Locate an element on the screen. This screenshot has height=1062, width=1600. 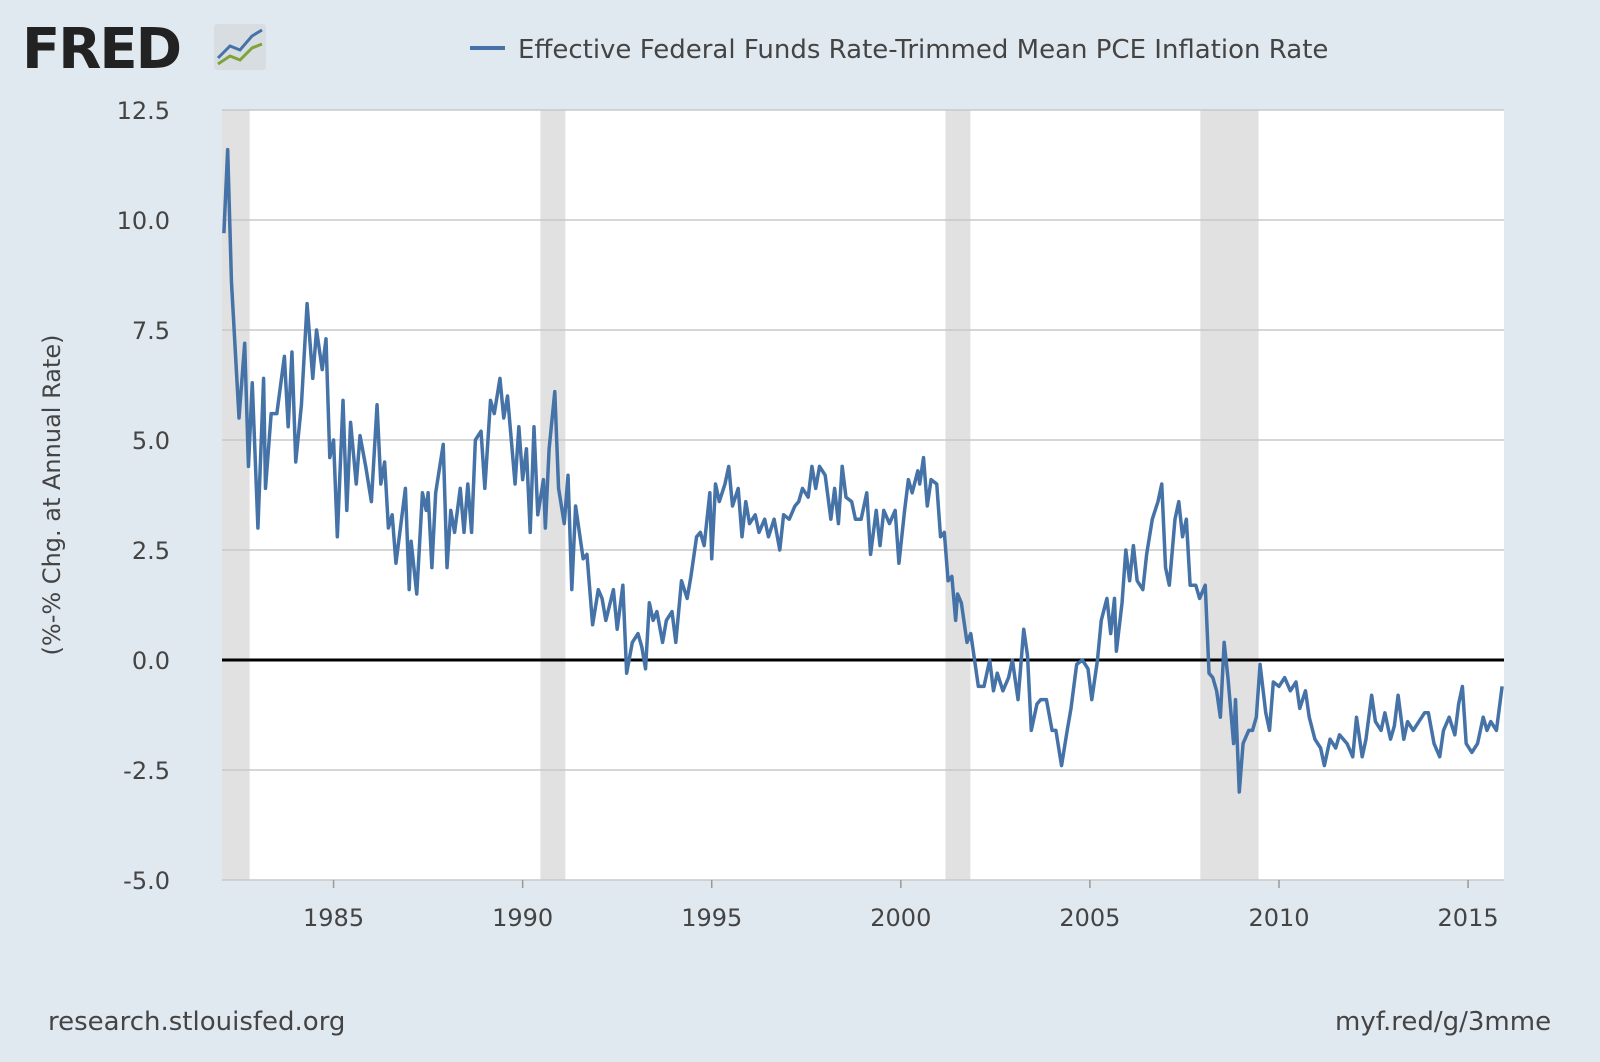
logo: FRED is located at coordinates (101, 49).